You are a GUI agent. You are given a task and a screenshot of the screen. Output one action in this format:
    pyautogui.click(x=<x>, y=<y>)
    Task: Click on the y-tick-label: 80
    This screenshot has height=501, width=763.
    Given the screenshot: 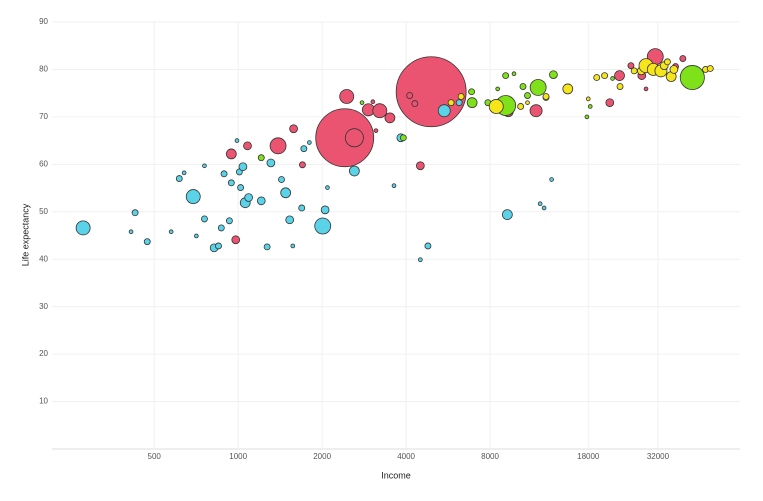 What is the action you would take?
    pyautogui.click(x=43, y=69)
    